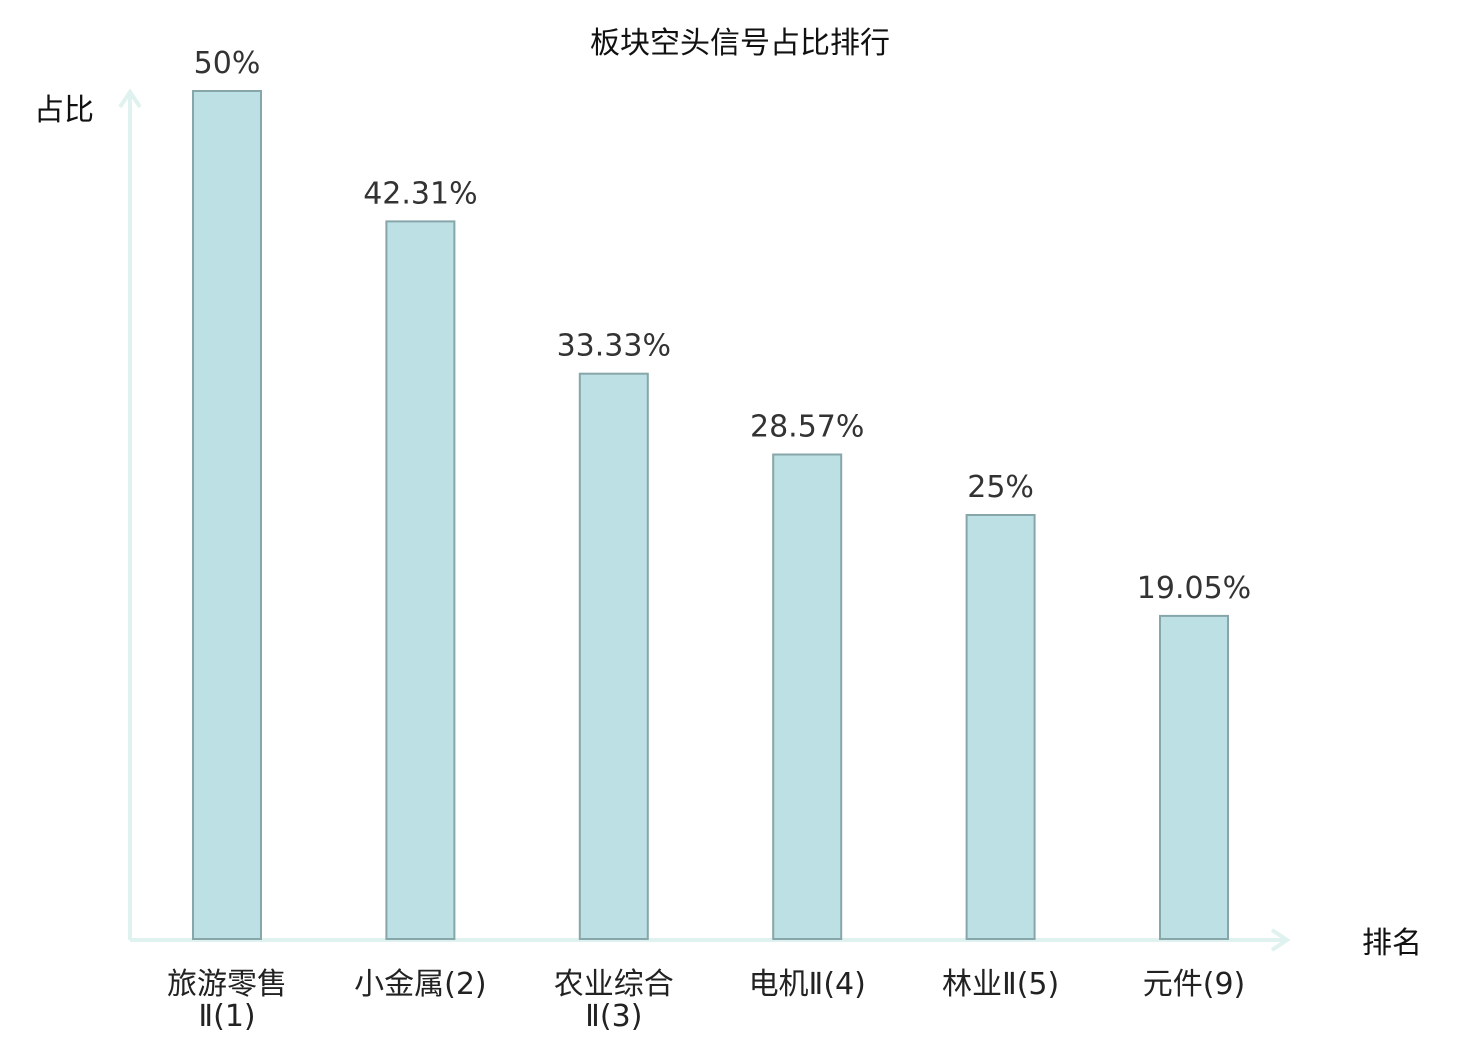  I want to click on bar-value-label: 28.57%, so click(807, 427).